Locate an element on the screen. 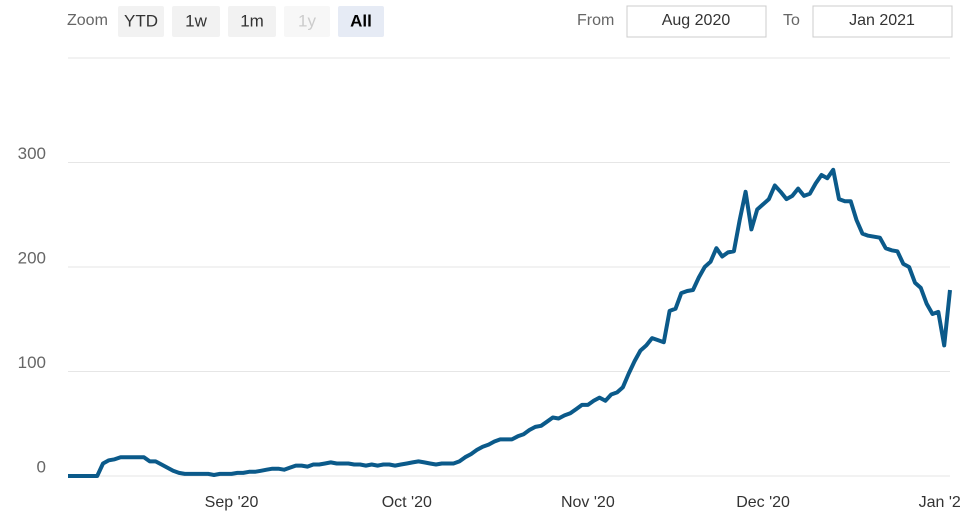 The width and height of the screenshot is (960, 528). button-ytd: YTD is located at coordinates (141, 20).